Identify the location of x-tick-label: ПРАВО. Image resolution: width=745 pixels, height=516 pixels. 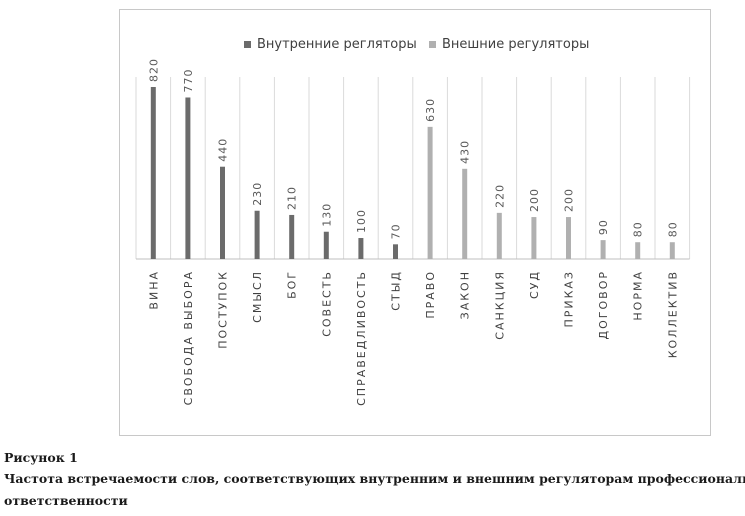
(430, 294).